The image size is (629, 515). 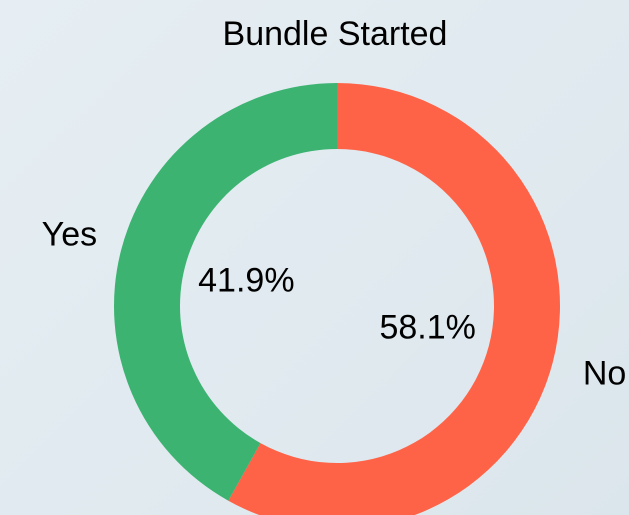 What do you see at coordinates (427, 328) in the screenshot?
I see `value-label: 58.1%` at bounding box center [427, 328].